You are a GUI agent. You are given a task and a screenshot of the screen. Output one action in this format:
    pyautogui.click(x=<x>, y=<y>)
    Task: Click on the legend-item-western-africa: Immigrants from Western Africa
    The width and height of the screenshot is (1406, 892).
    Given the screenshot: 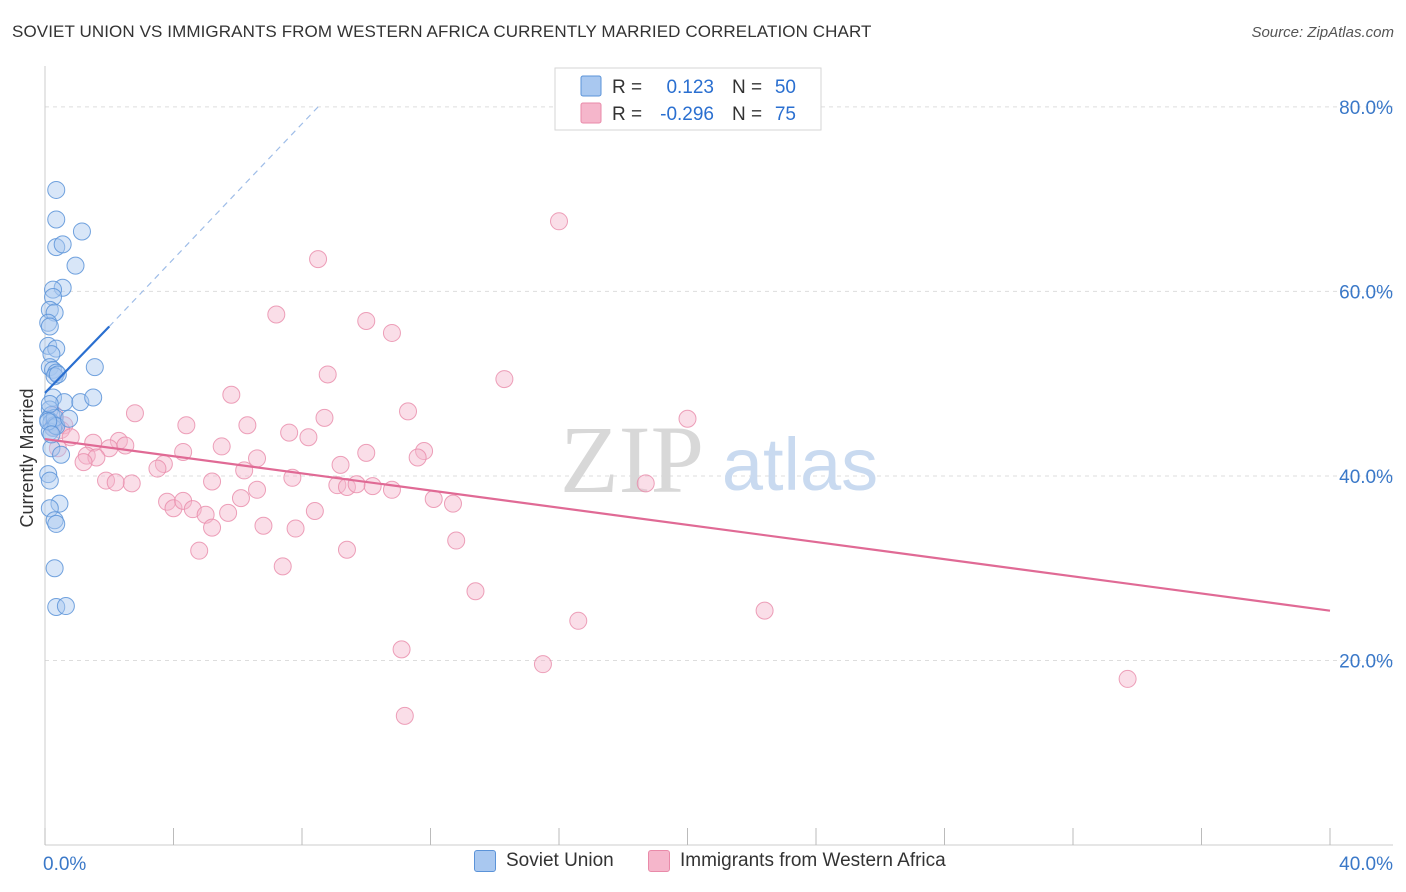 What is the action you would take?
    pyautogui.click(x=797, y=861)
    